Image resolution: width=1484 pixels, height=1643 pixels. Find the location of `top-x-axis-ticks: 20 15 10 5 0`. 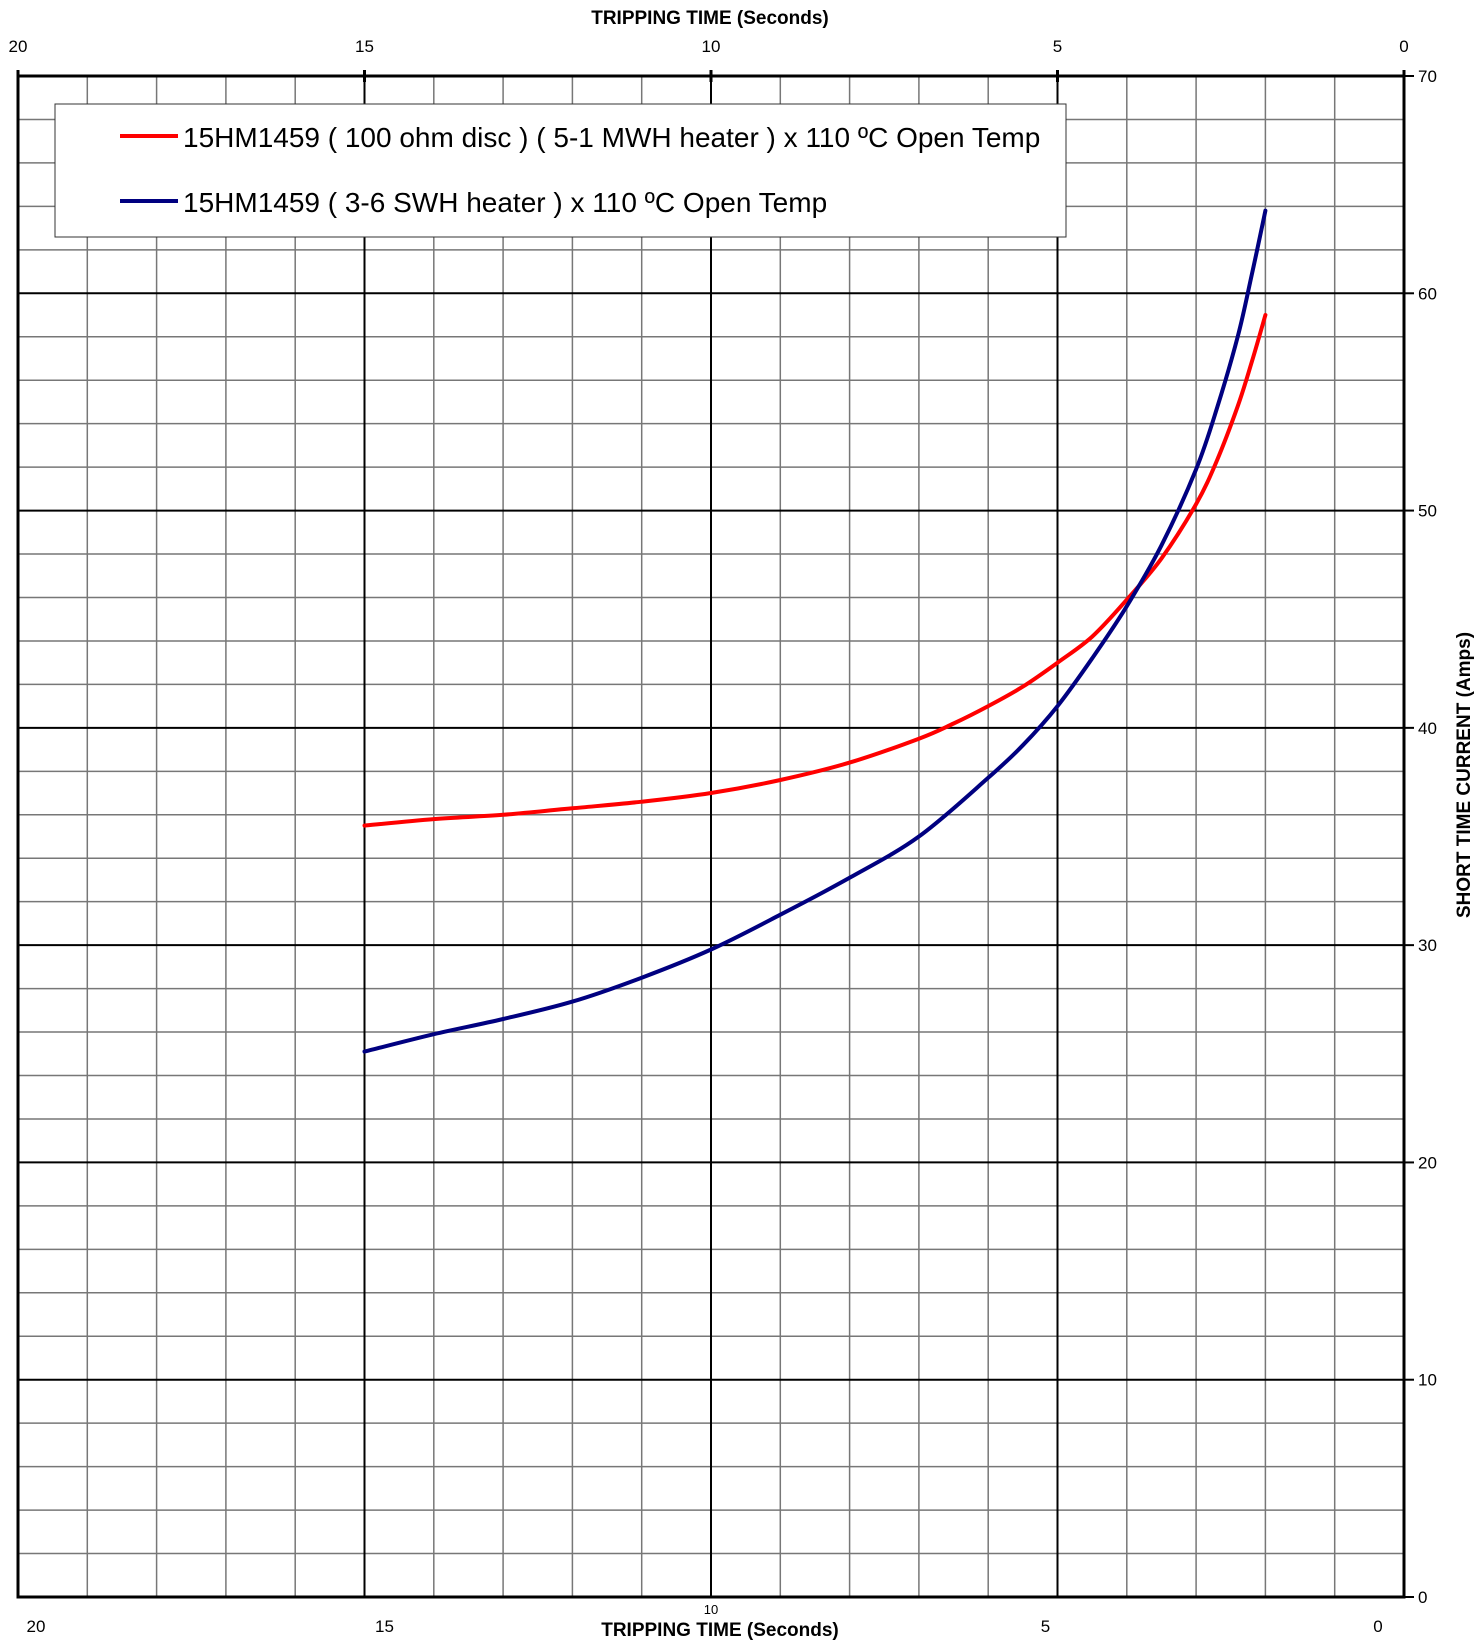

top-x-axis-ticks: 20 15 10 5 0 is located at coordinates (709, 59).